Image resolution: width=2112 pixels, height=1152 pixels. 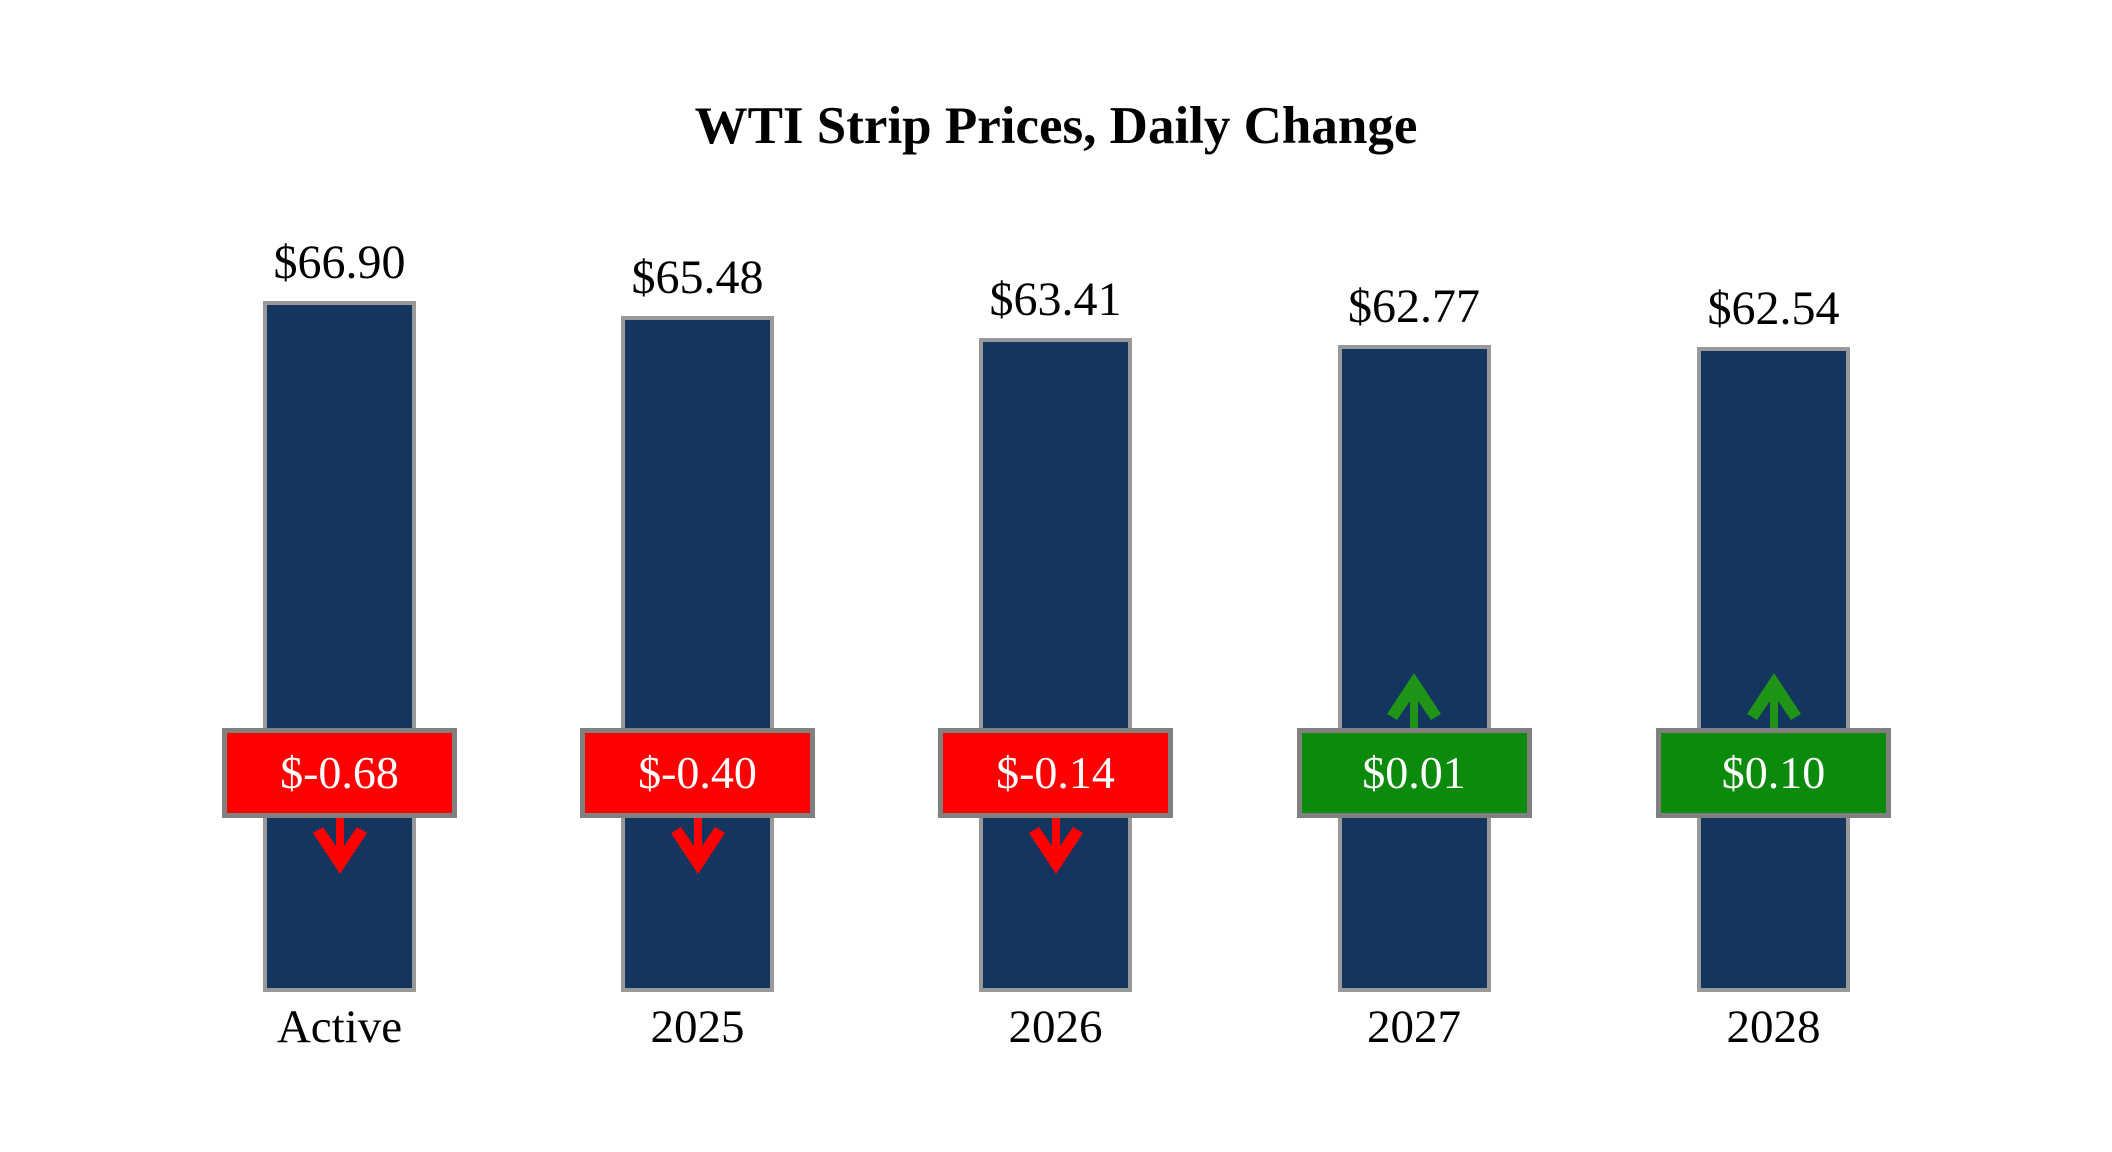 I want to click on change-value: $0.01, so click(x=1414, y=772).